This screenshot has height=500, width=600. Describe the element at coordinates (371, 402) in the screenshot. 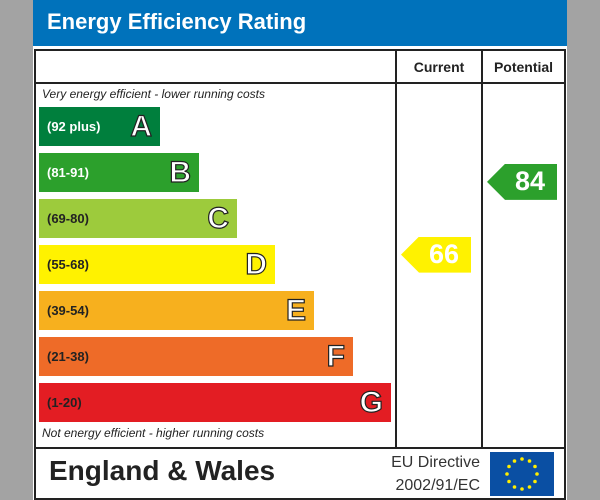

I see `band-letter: G` at that location.